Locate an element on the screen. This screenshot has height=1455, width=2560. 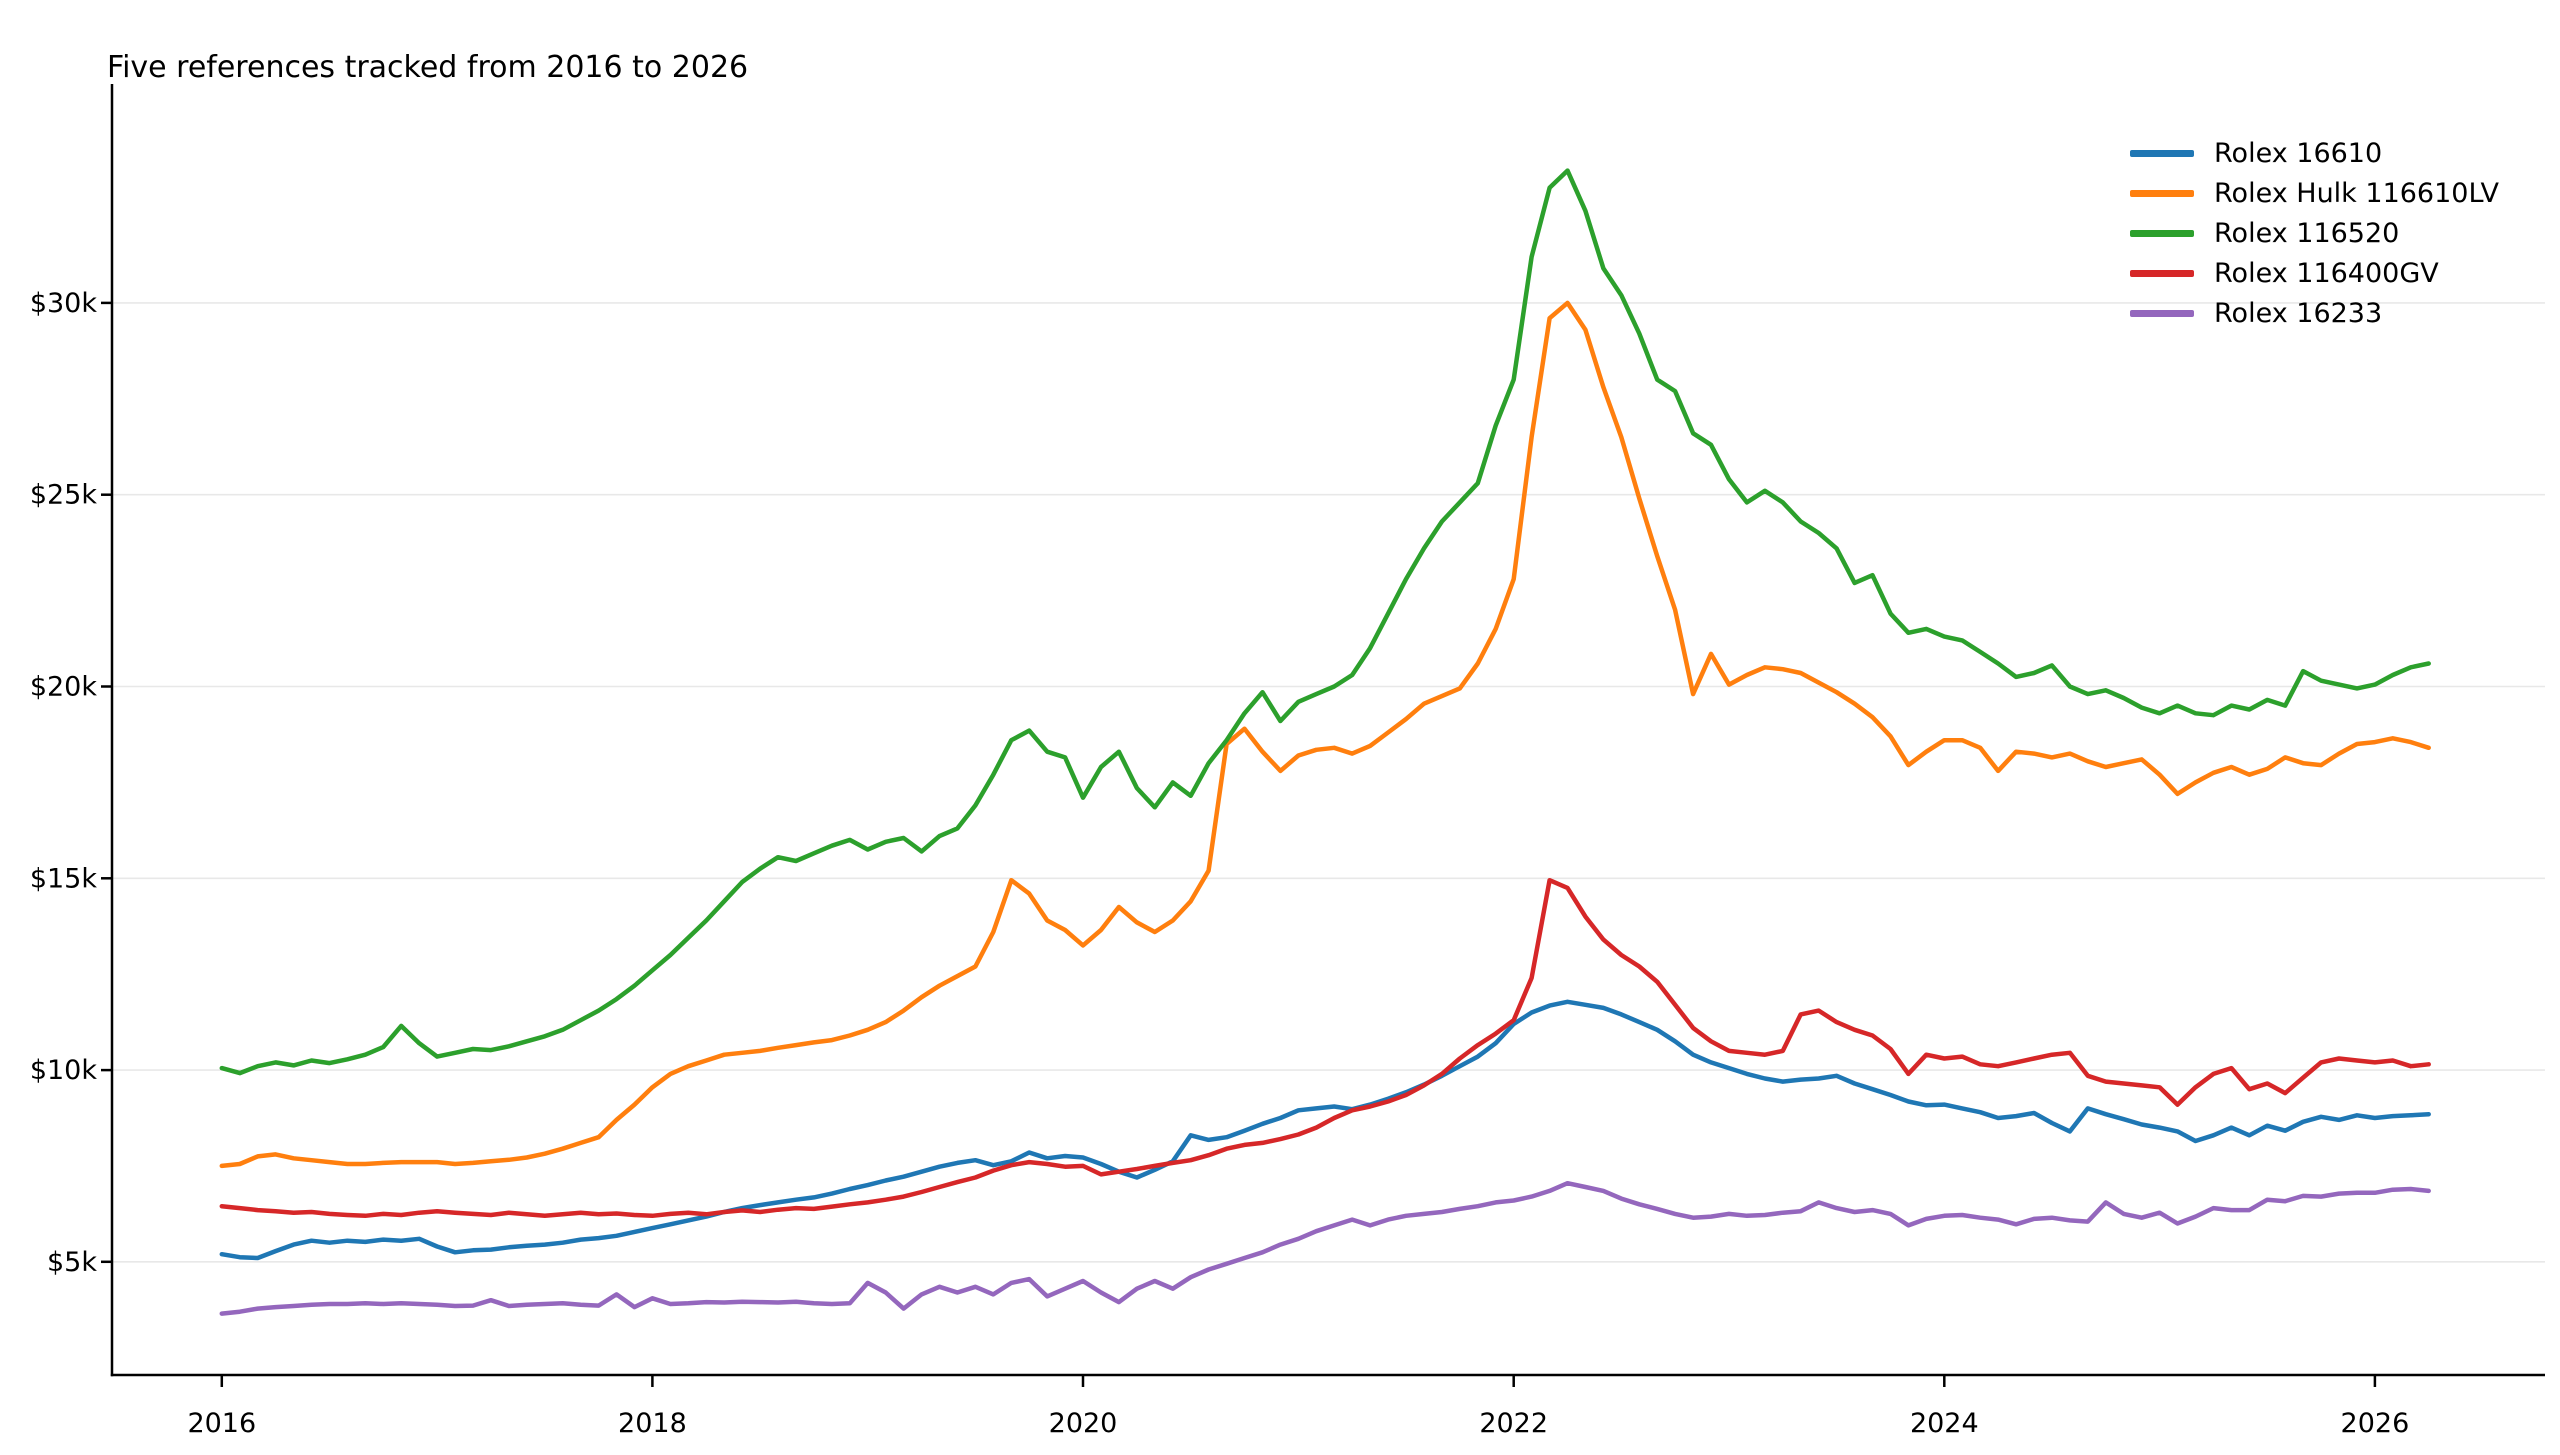
legend-item: Rolex Hulk 116610LV is located at coordinates (2314, 193).